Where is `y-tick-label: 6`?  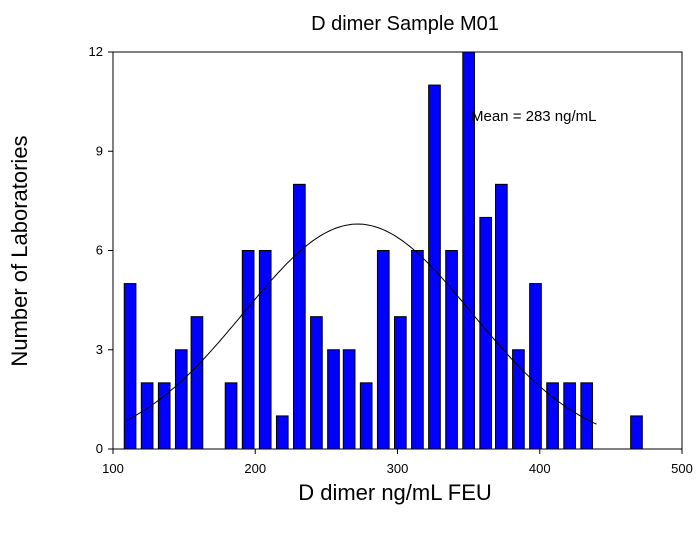 y-tick-label: 6 is located at coordinates (99, 250).